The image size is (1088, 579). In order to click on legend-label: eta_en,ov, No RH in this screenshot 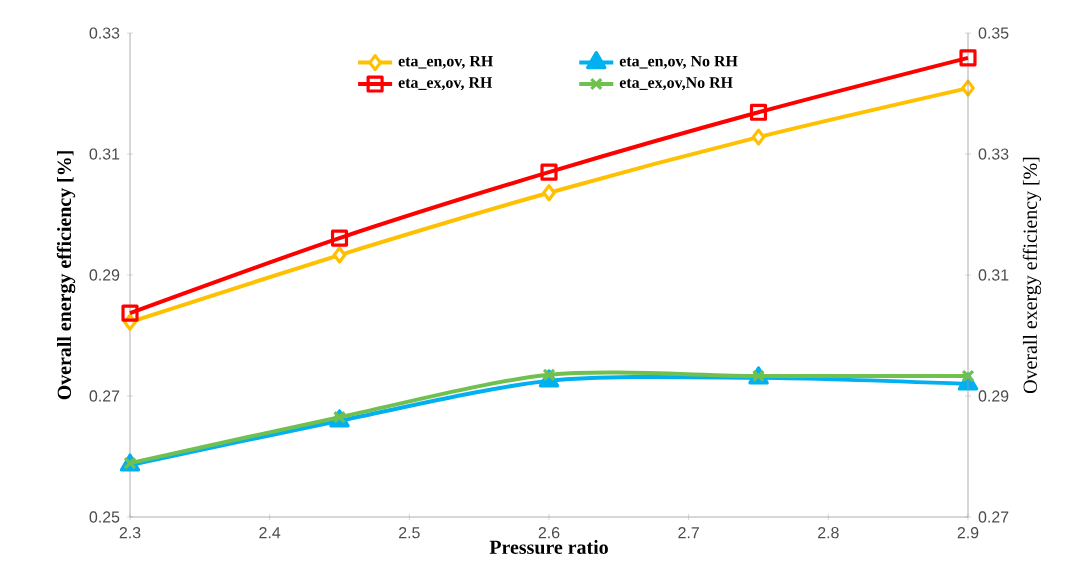, I will do `click(678, 62)`.